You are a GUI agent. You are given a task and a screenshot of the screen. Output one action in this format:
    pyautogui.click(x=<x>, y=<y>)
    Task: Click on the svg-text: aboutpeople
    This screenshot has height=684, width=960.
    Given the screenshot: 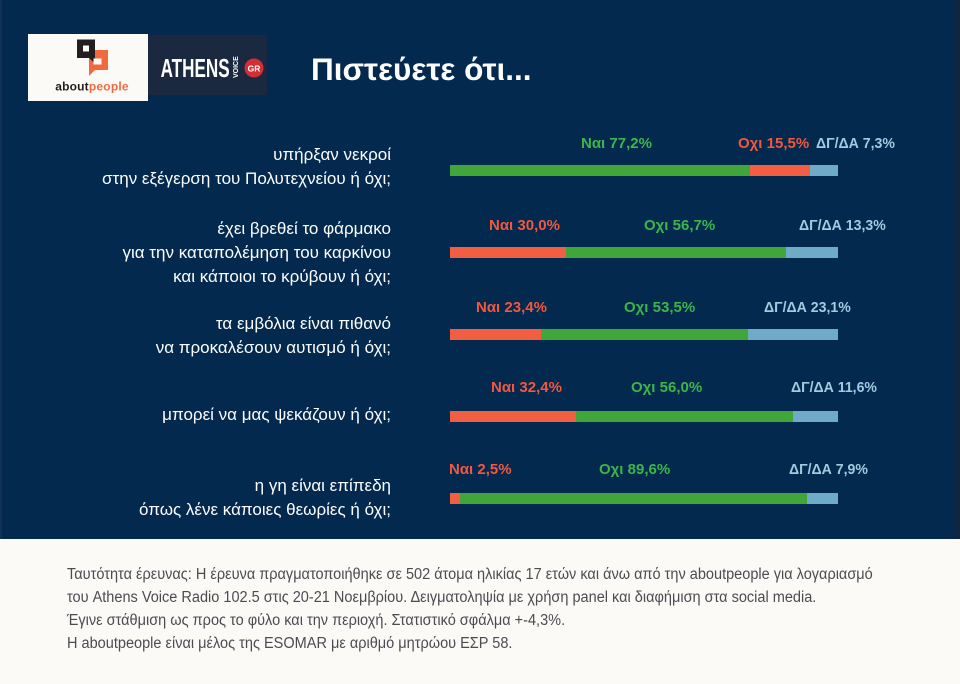 What is the action you would take?
    pyautogui.click(x=92, y=86)
    